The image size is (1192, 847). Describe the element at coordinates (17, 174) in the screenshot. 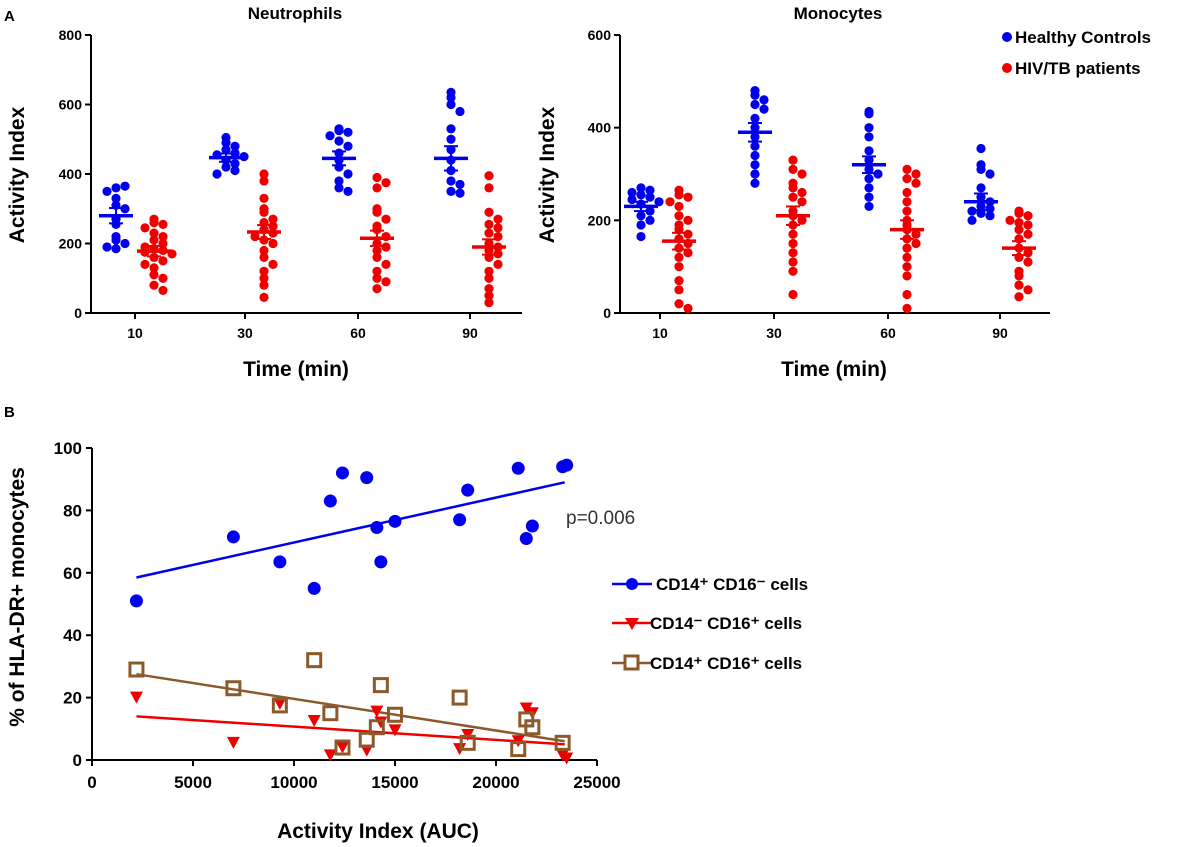

I see `neutrophils-y-axis-label: Activity Index` at that location.